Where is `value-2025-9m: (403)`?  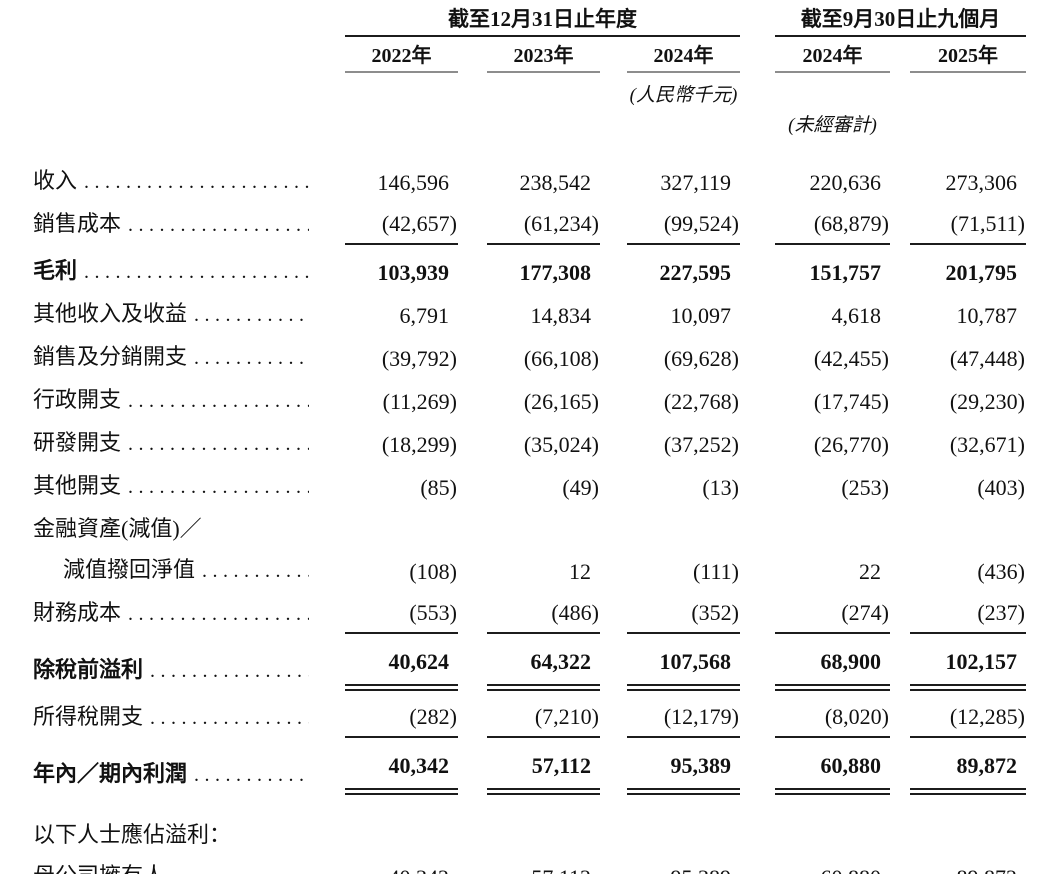 value-2025-9m: (403) is located at coordinates (1001, 487).